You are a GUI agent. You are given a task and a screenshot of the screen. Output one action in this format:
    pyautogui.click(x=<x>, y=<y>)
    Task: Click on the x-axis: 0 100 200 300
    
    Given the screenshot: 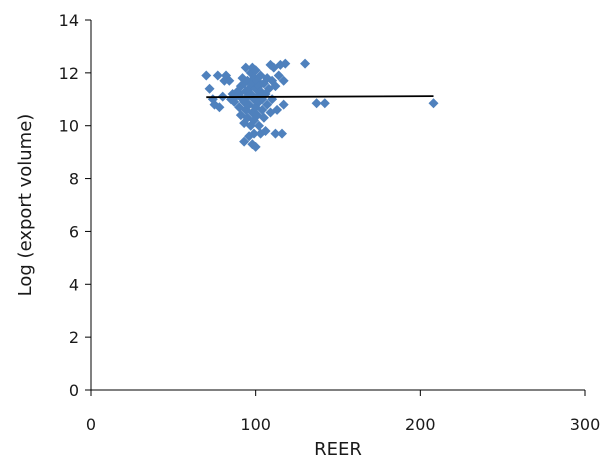 What is the action you would take?
    pyautogui.click(x=343, y=411)
    